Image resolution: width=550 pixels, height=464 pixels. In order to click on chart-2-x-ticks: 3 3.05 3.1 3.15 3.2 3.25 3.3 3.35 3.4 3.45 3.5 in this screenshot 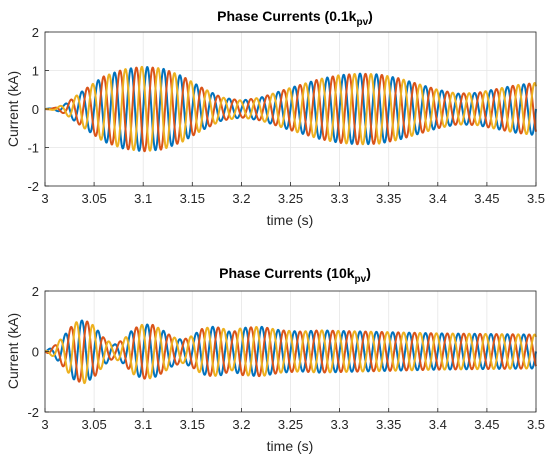, I will do `click(293, 420)`.